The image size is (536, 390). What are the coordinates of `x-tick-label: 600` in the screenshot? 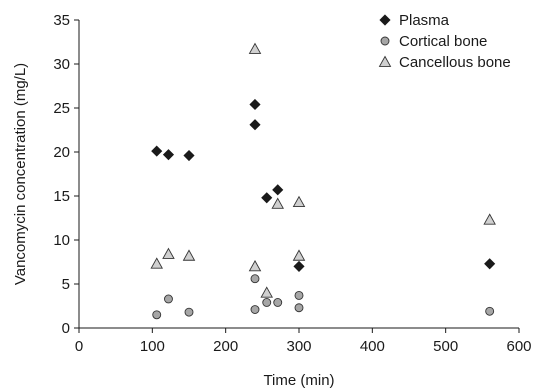 It's located at (518, 346).